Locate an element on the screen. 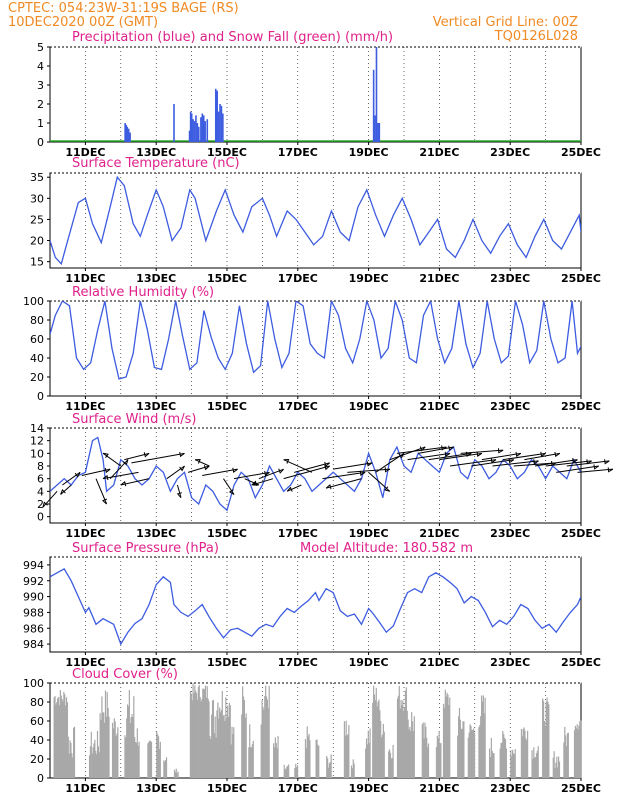 This screenshot has height=800, width=618. precip-x-tick-label: 21DEC is located at coordinates (439, 152).